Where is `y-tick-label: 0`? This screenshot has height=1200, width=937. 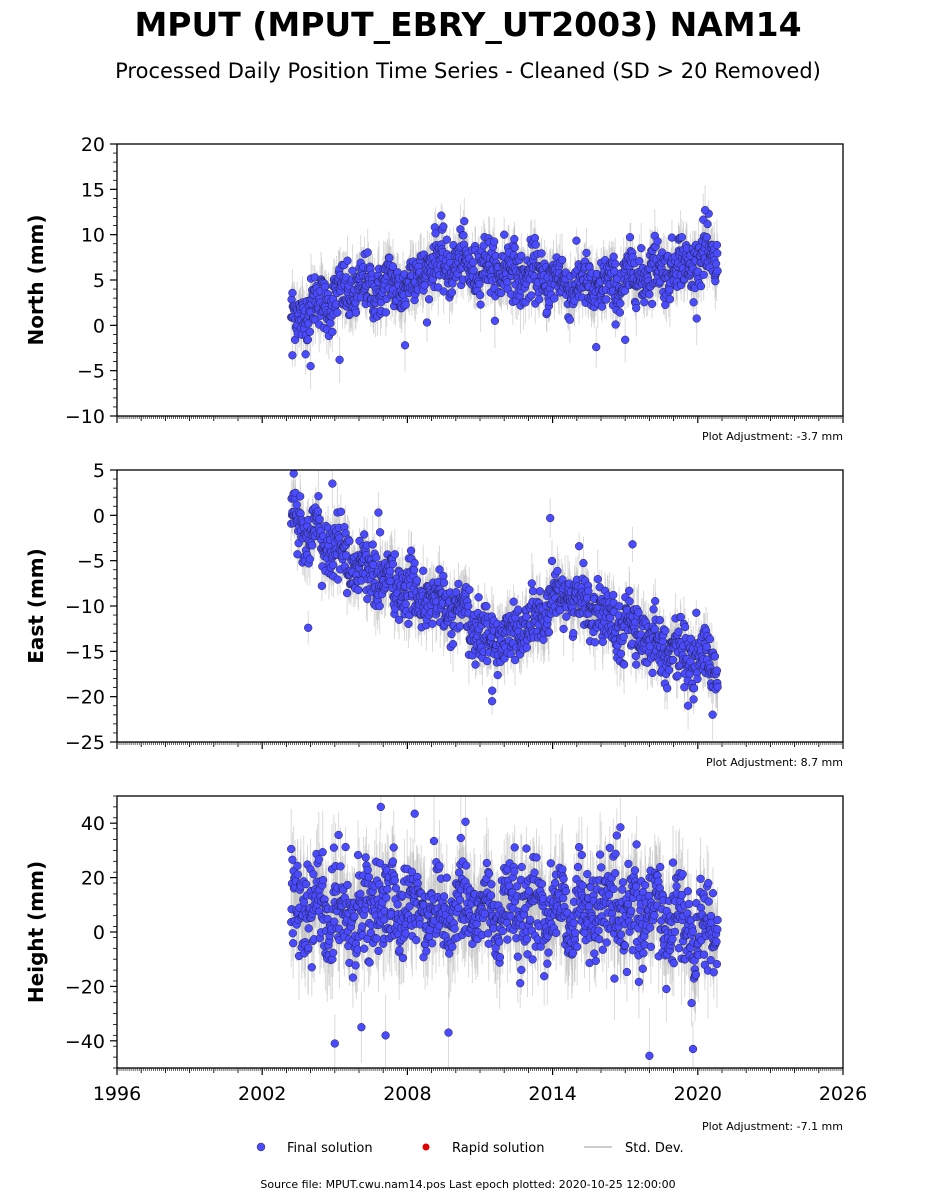
y-tick-label: 0 is located at coordinates (99, 326).